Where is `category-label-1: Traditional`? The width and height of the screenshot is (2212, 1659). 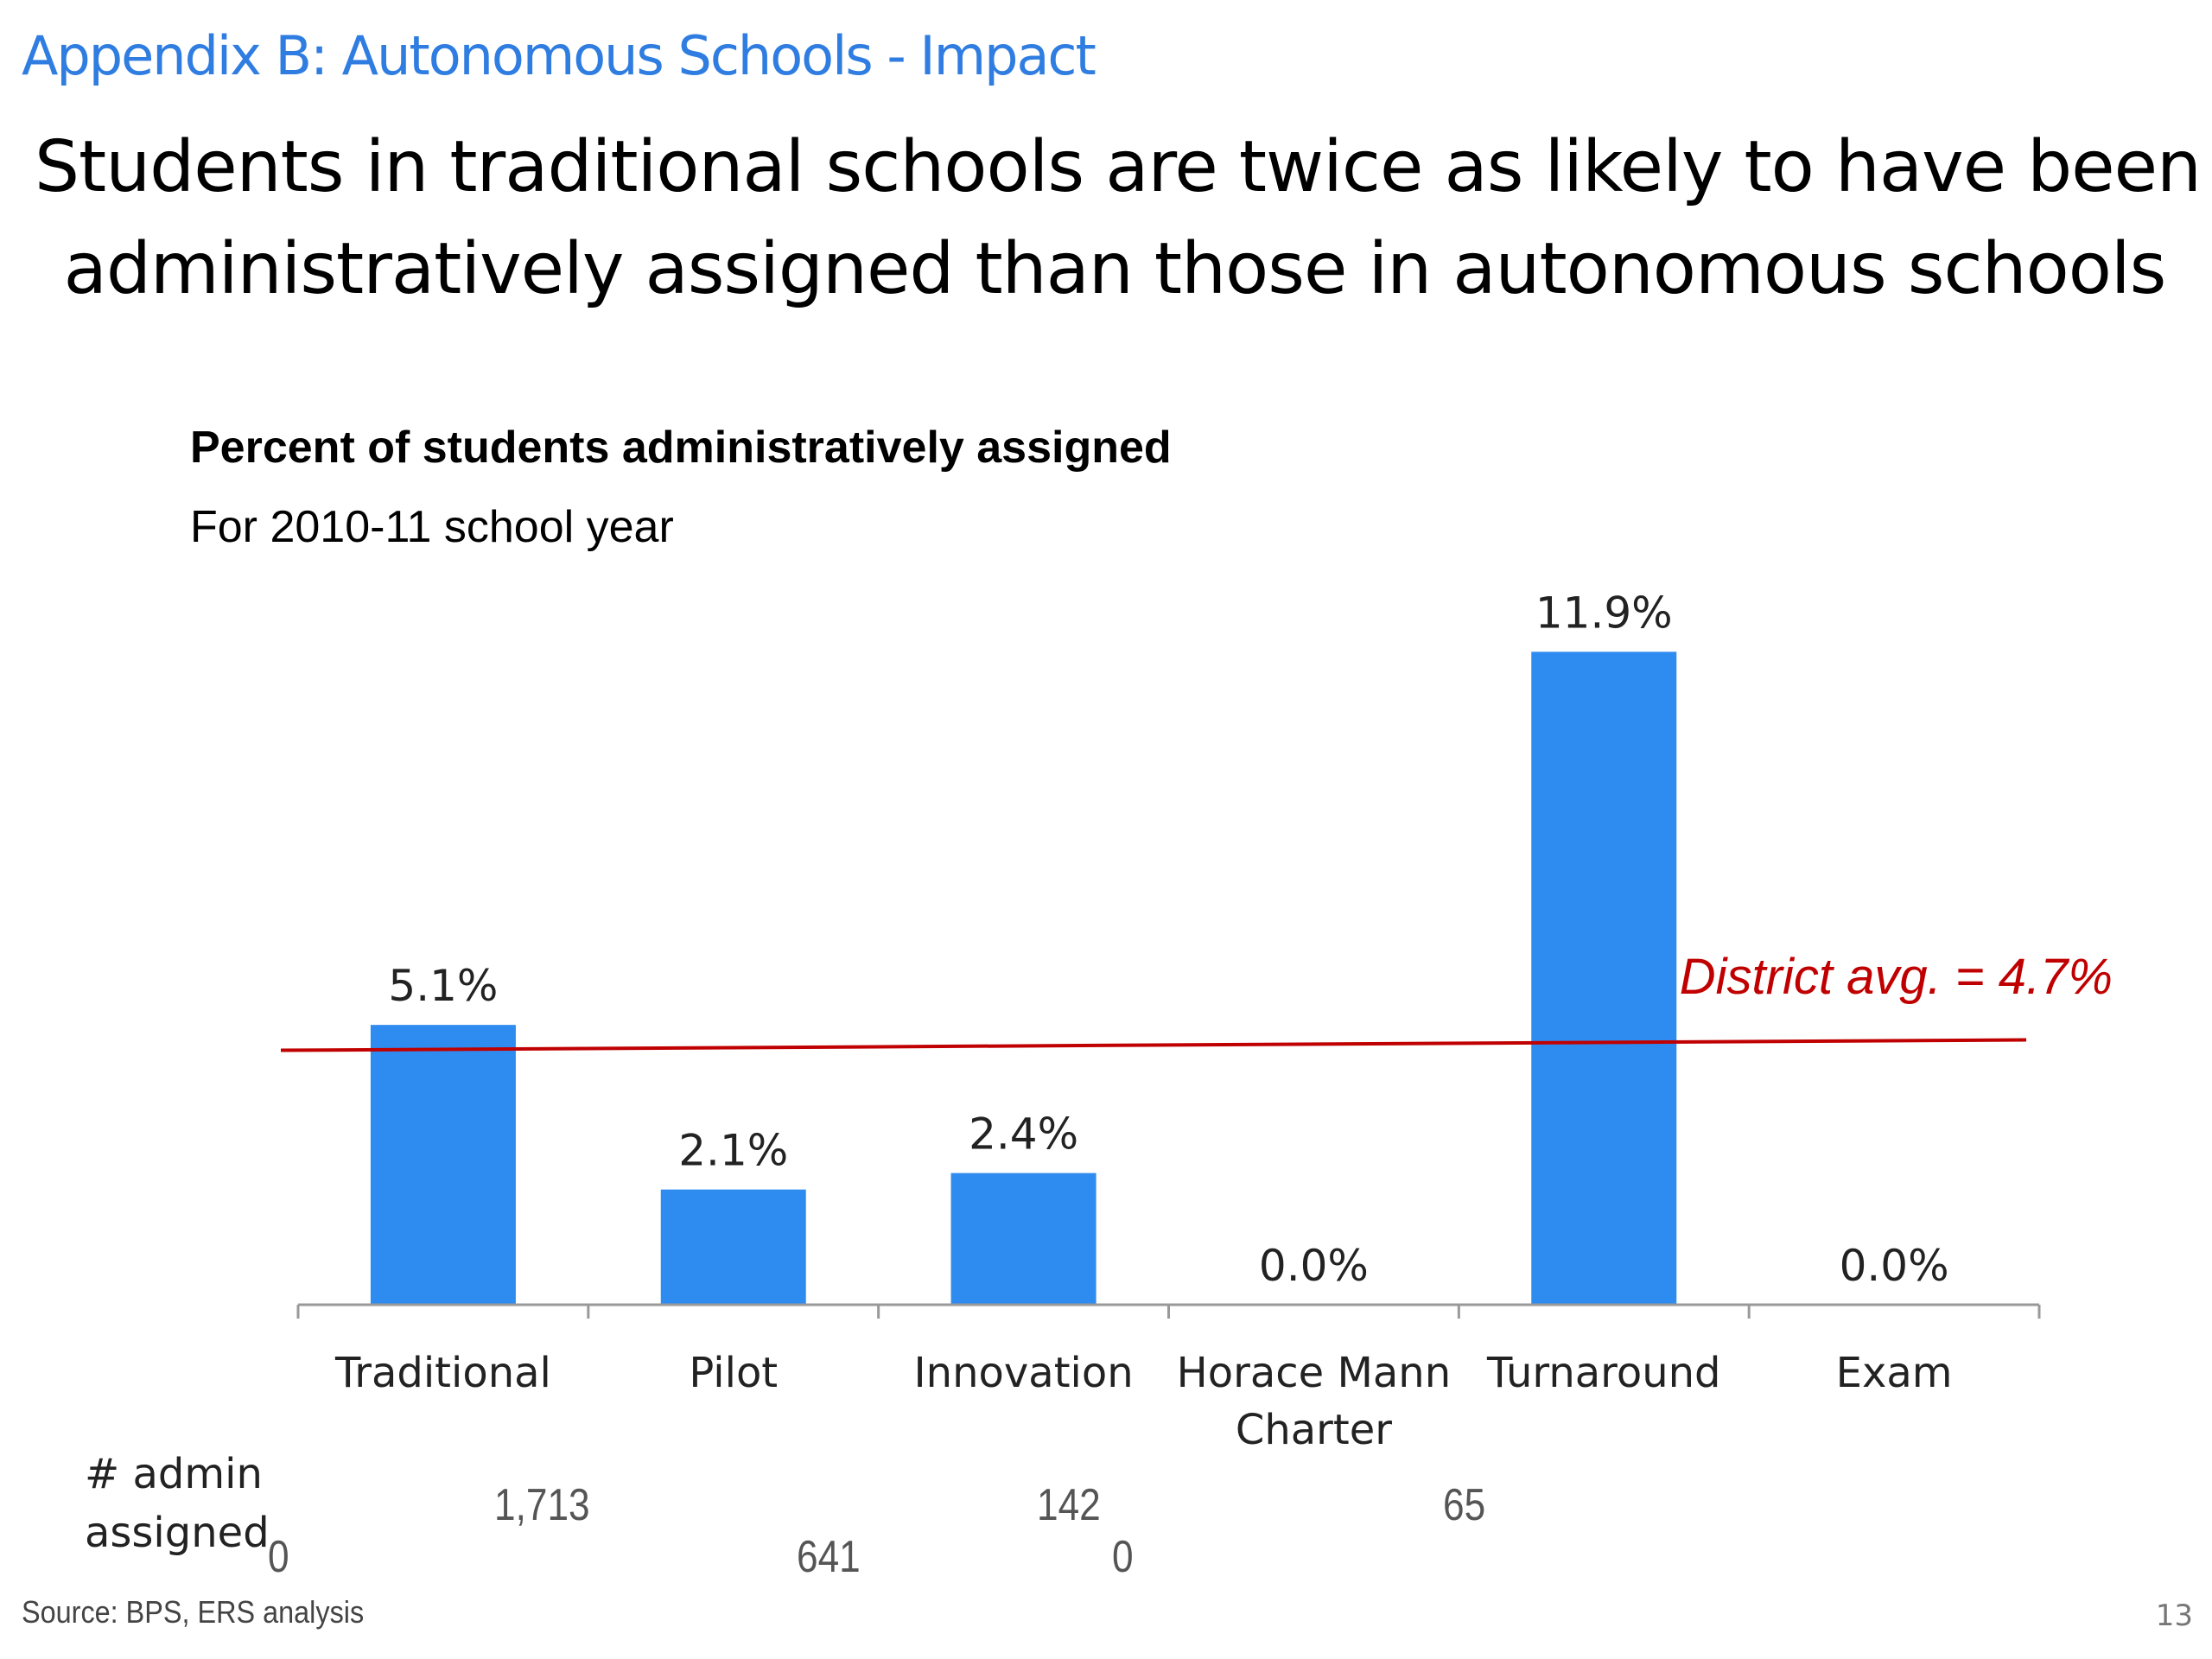 category-label-1: Traditional is located at coordinates (442, 1373).